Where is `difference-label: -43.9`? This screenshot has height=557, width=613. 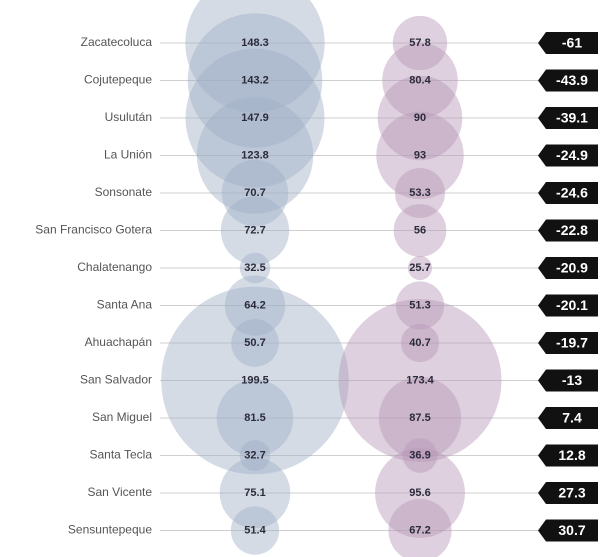 difference-label: -43.9 is located at coordinates (572, 80).